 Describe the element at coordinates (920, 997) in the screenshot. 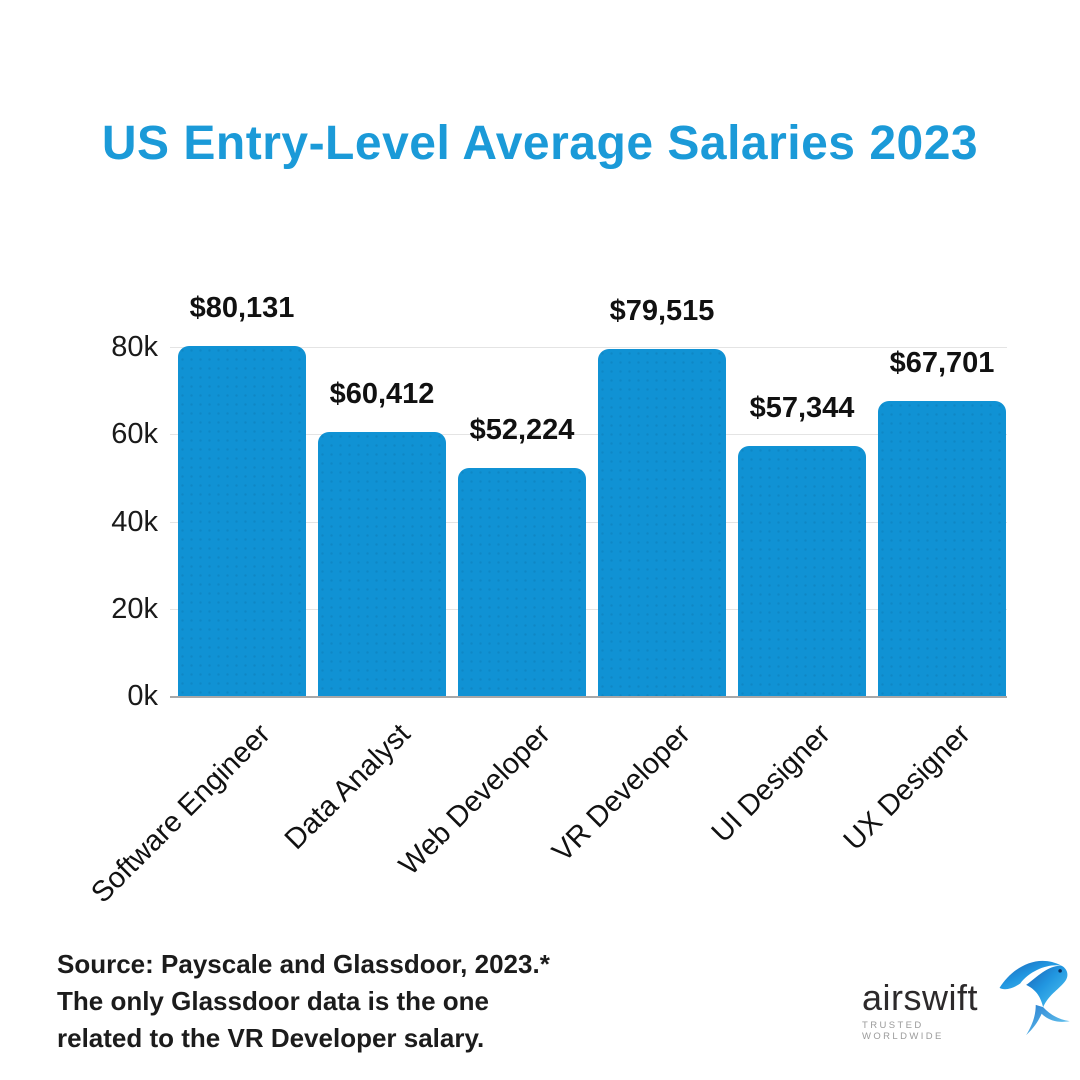

I see `logo-wordmark: airswift` at that location.